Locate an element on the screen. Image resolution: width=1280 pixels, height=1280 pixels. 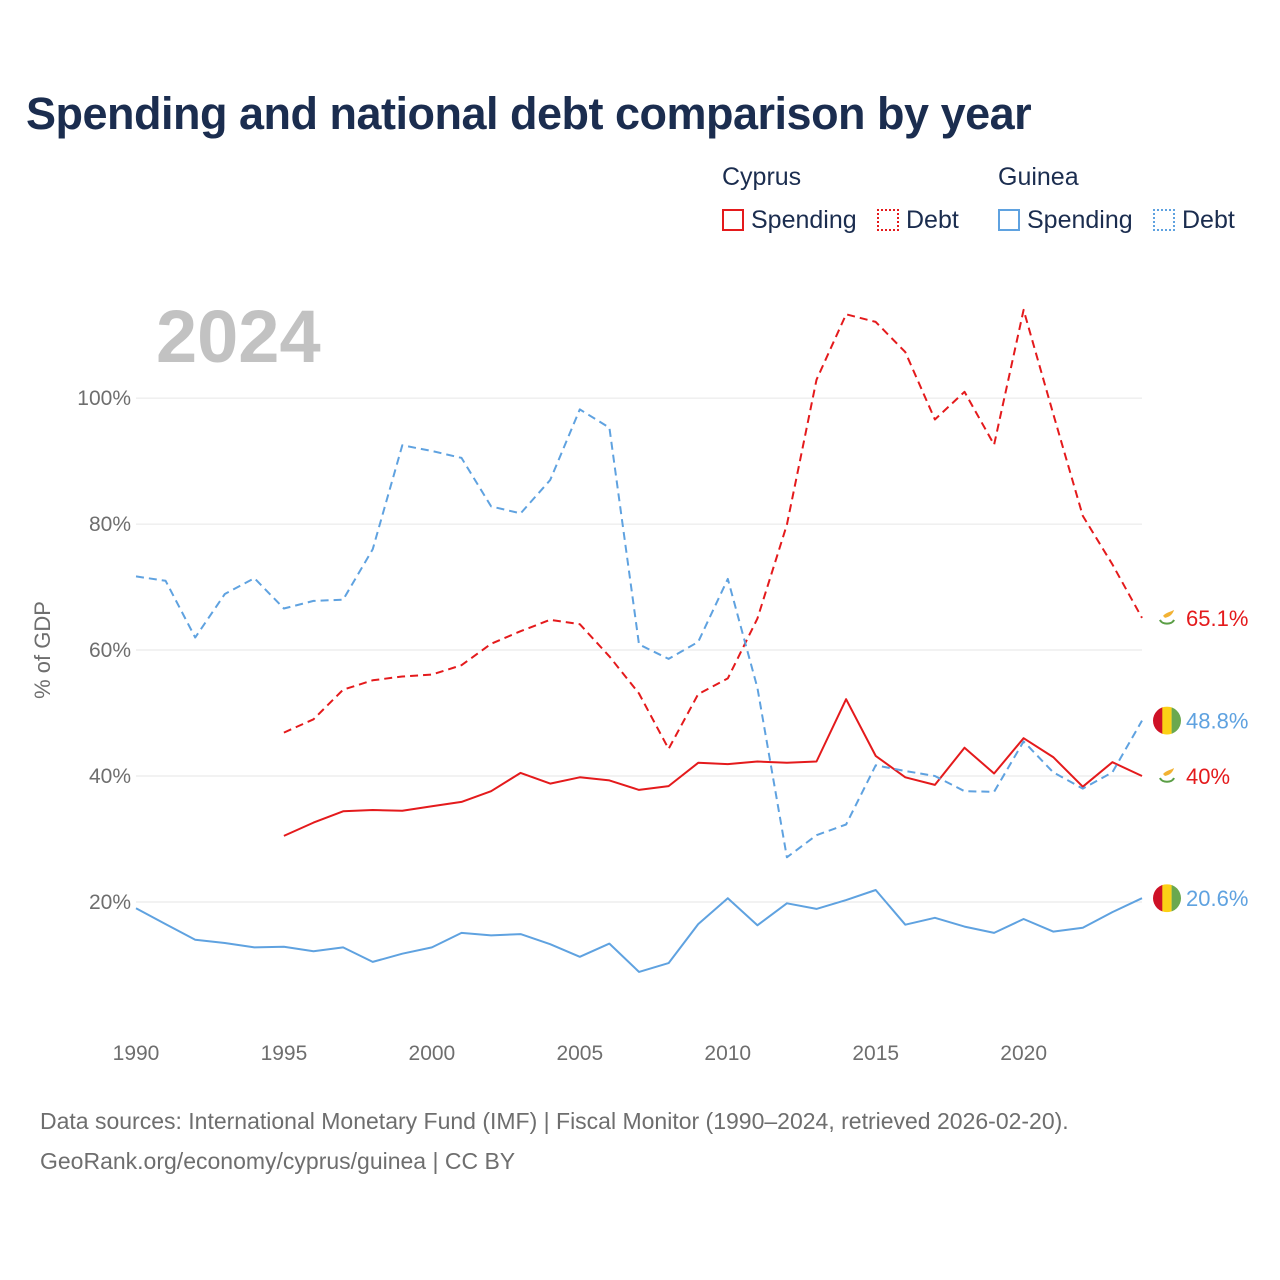
legend-item-guinea-spending: Spending is located at coordinates (1065, 220).